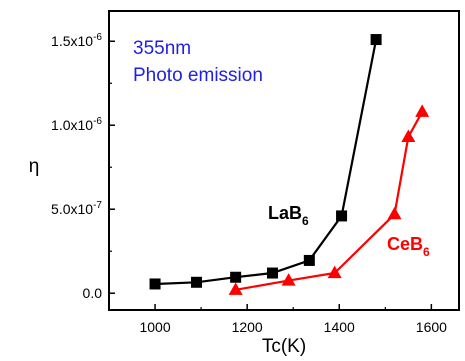 The height and width of the screenshot is (361, 465). I want to click on series-label-ceb6: CeB6, so click(408, 246).